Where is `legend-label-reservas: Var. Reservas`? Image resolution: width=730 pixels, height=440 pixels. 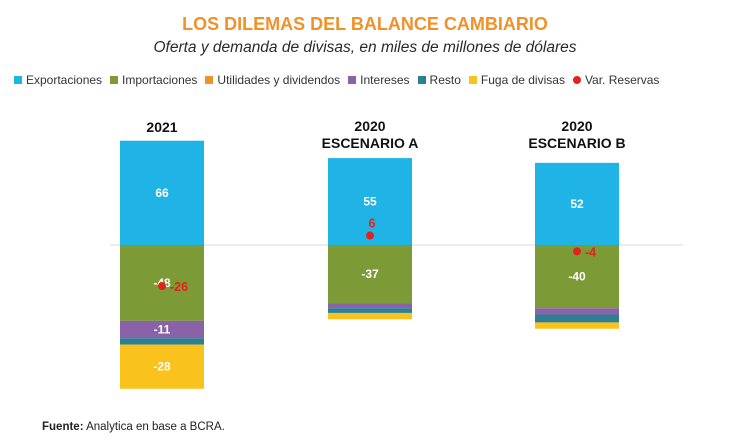 legend-label-reservas: Var. Reservas is located at coordinates (622, 80).